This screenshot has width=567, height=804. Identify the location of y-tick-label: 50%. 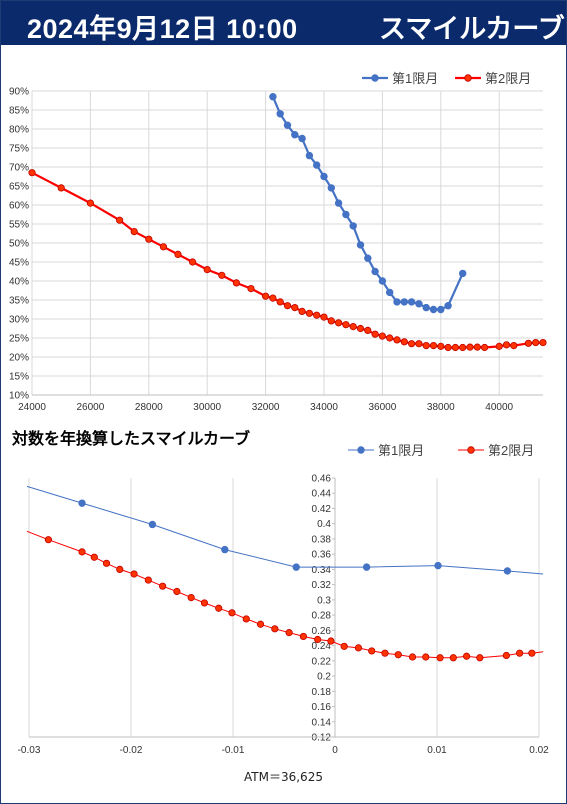
(19, 244).